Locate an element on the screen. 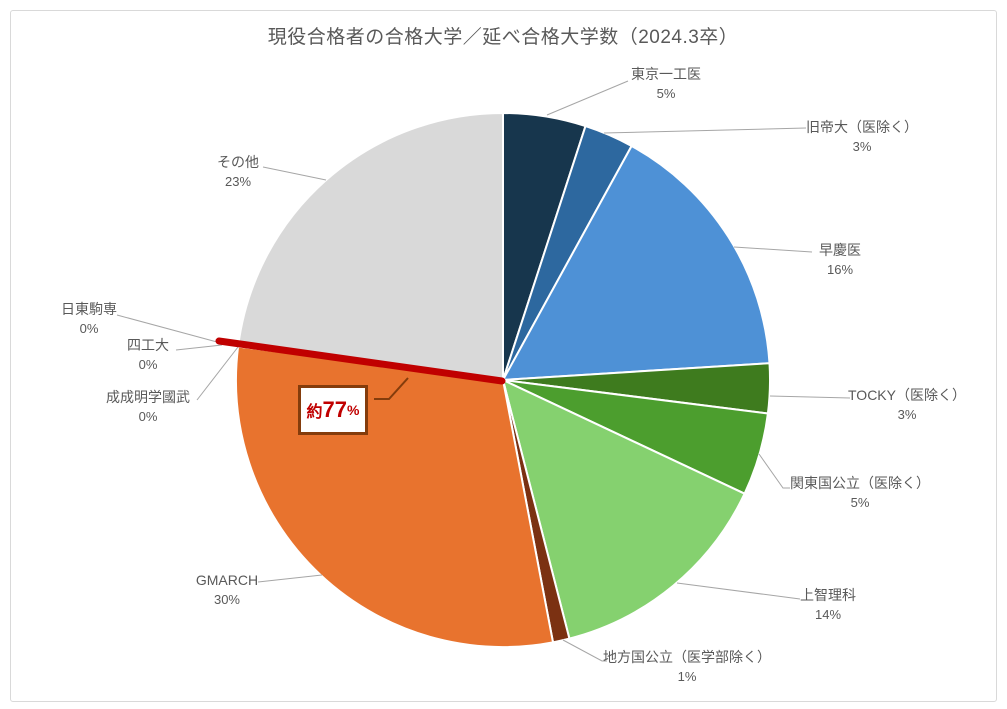  slice-label-name: その他 is located at coordinates (238, 162).